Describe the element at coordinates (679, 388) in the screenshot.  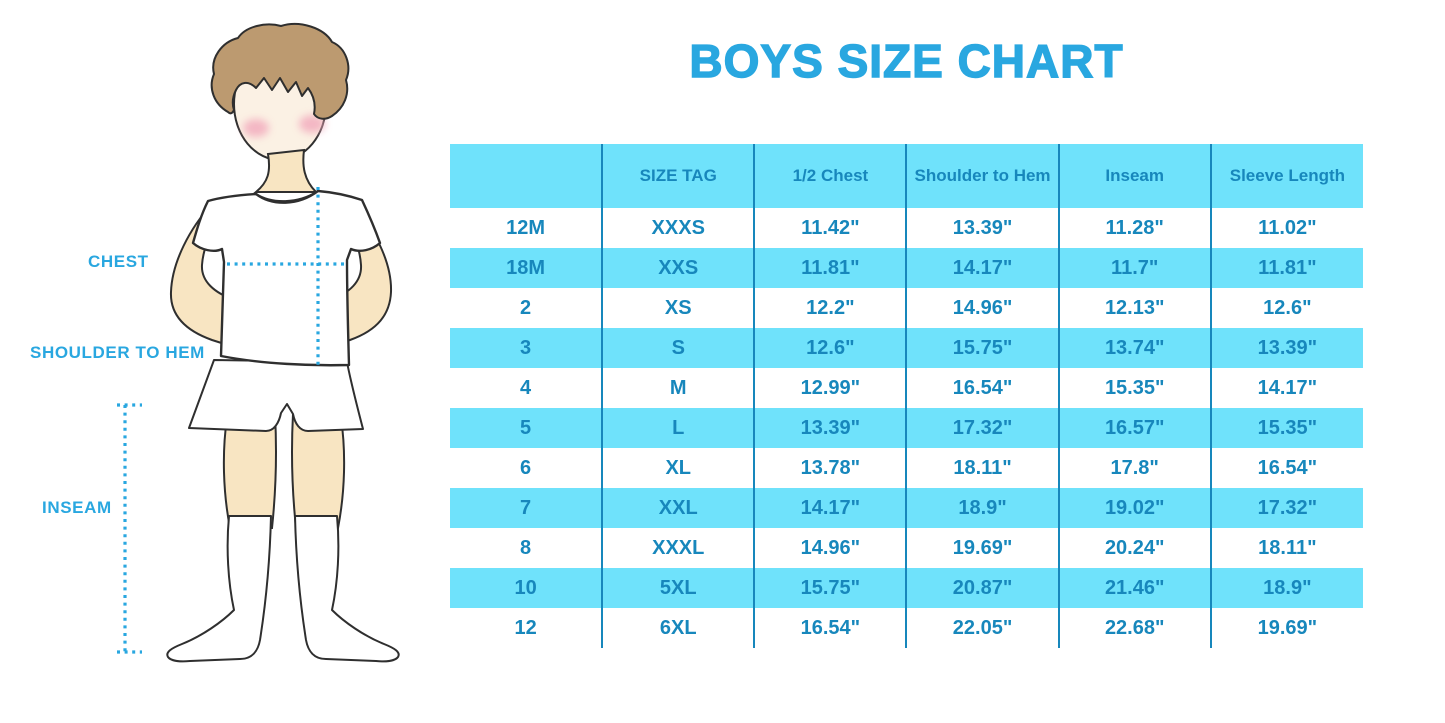
I see `table-cell: M` at that location.